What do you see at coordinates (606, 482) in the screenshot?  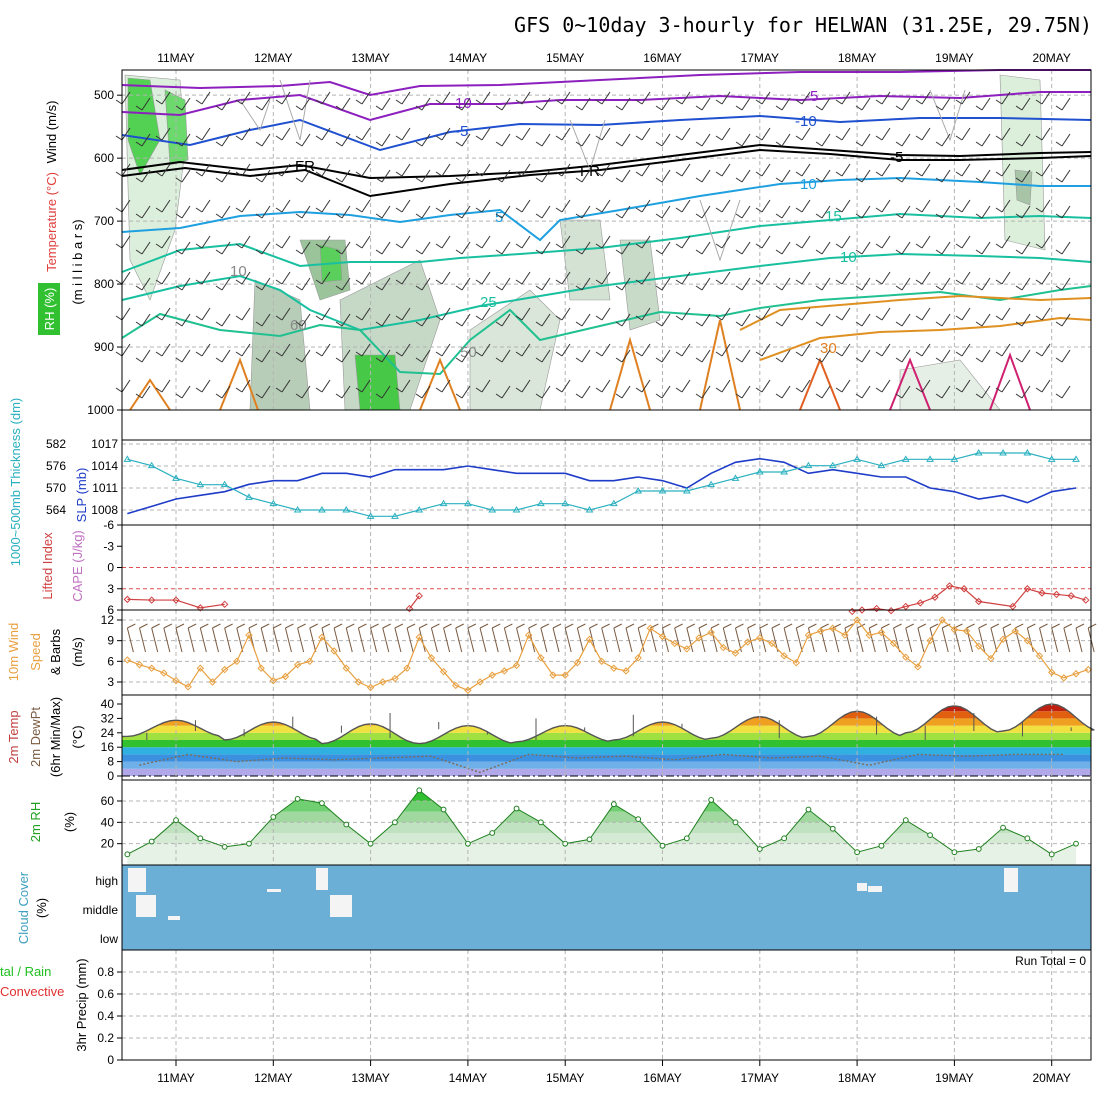 I see `thick-frame` at bounding box center [606, 482].